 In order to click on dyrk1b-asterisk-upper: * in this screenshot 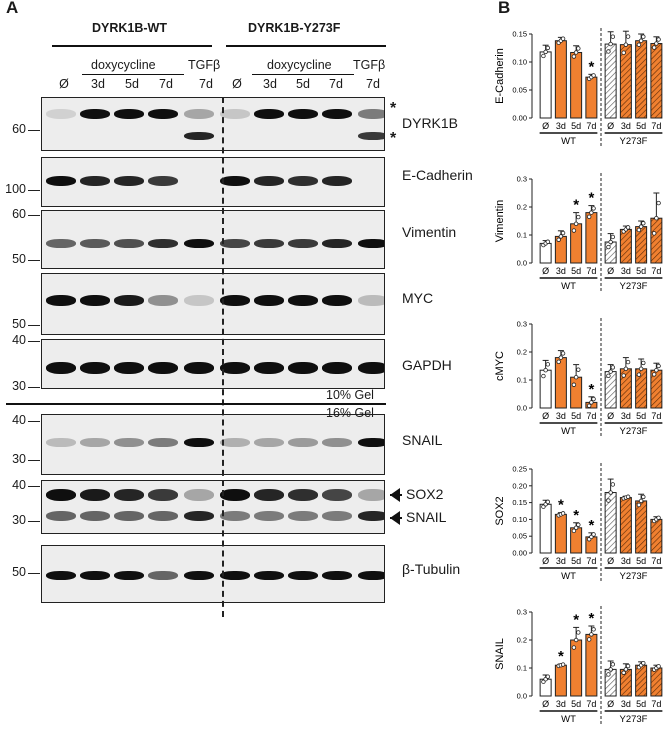, I will do `click(393, 108)`.